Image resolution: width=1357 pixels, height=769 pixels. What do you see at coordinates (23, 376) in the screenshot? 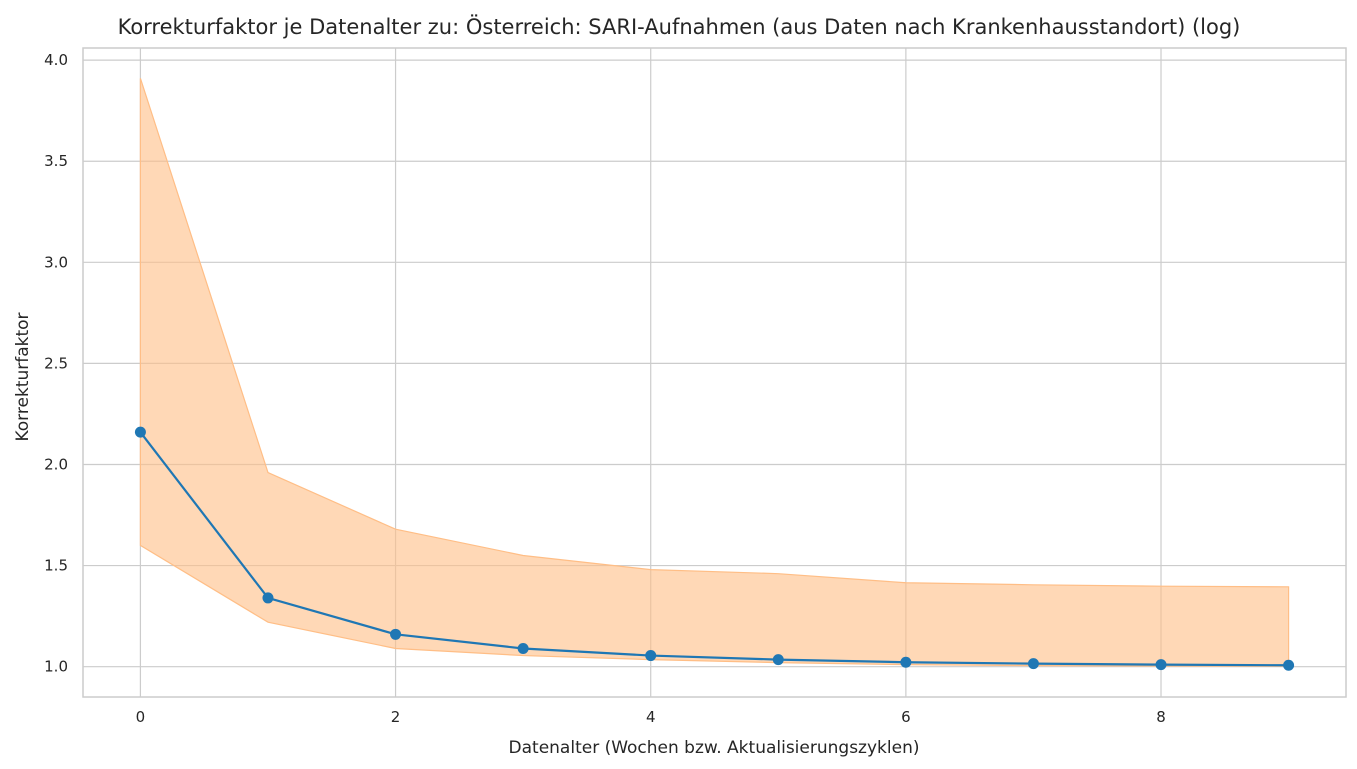
I see `y-axis-label: Korrekturfaktor` at bounding box center [23, 376].